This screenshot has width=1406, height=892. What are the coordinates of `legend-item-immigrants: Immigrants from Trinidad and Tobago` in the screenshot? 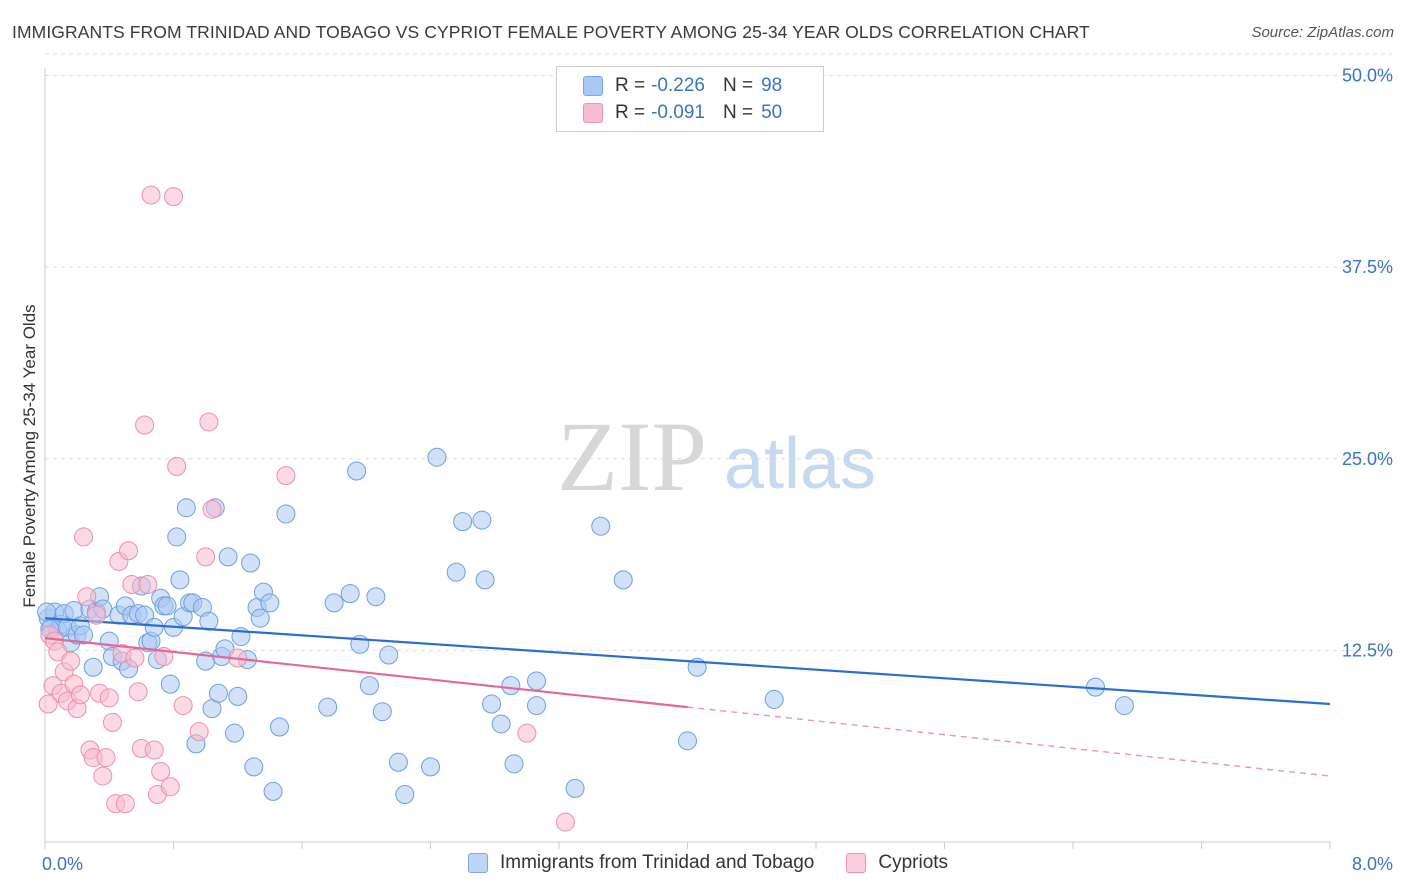 It's located at (641, 863).